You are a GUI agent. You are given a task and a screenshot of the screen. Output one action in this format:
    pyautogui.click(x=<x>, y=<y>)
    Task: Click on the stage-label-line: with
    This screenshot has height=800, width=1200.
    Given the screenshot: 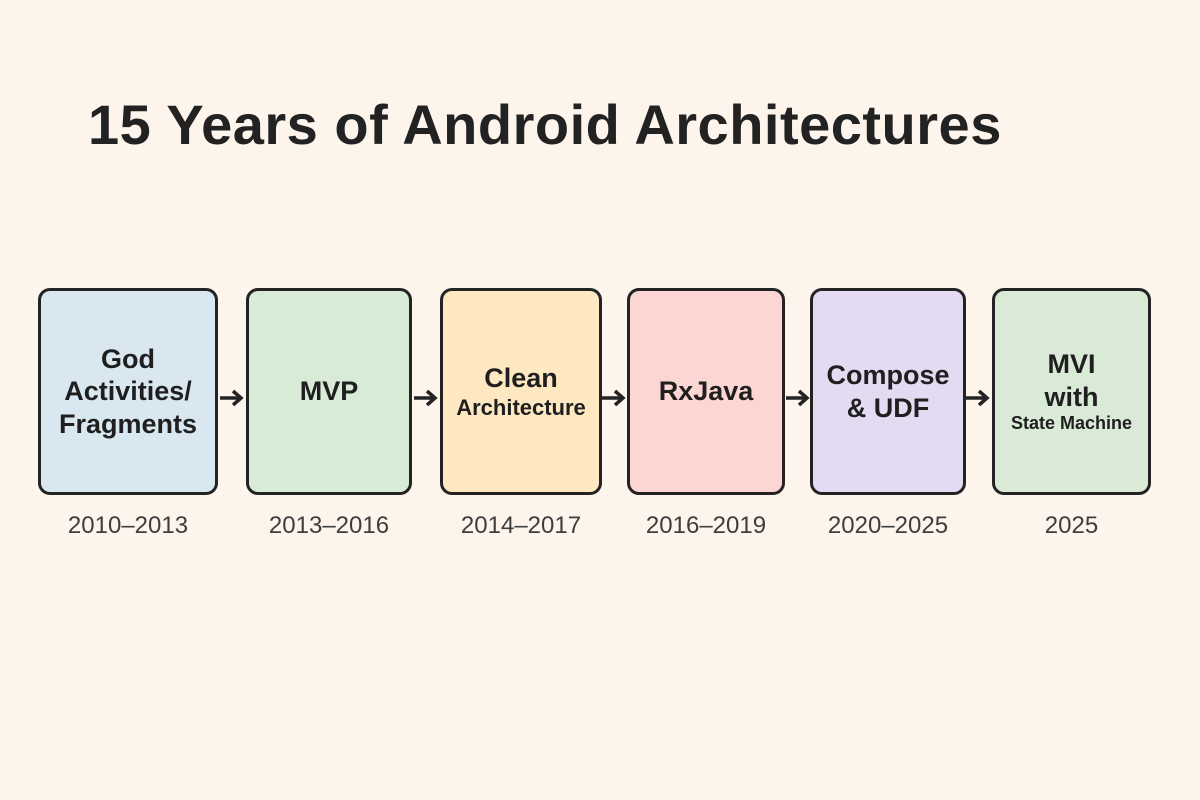 What is the action you would take?
    pyautogui.click(x=1071, y=396)
    